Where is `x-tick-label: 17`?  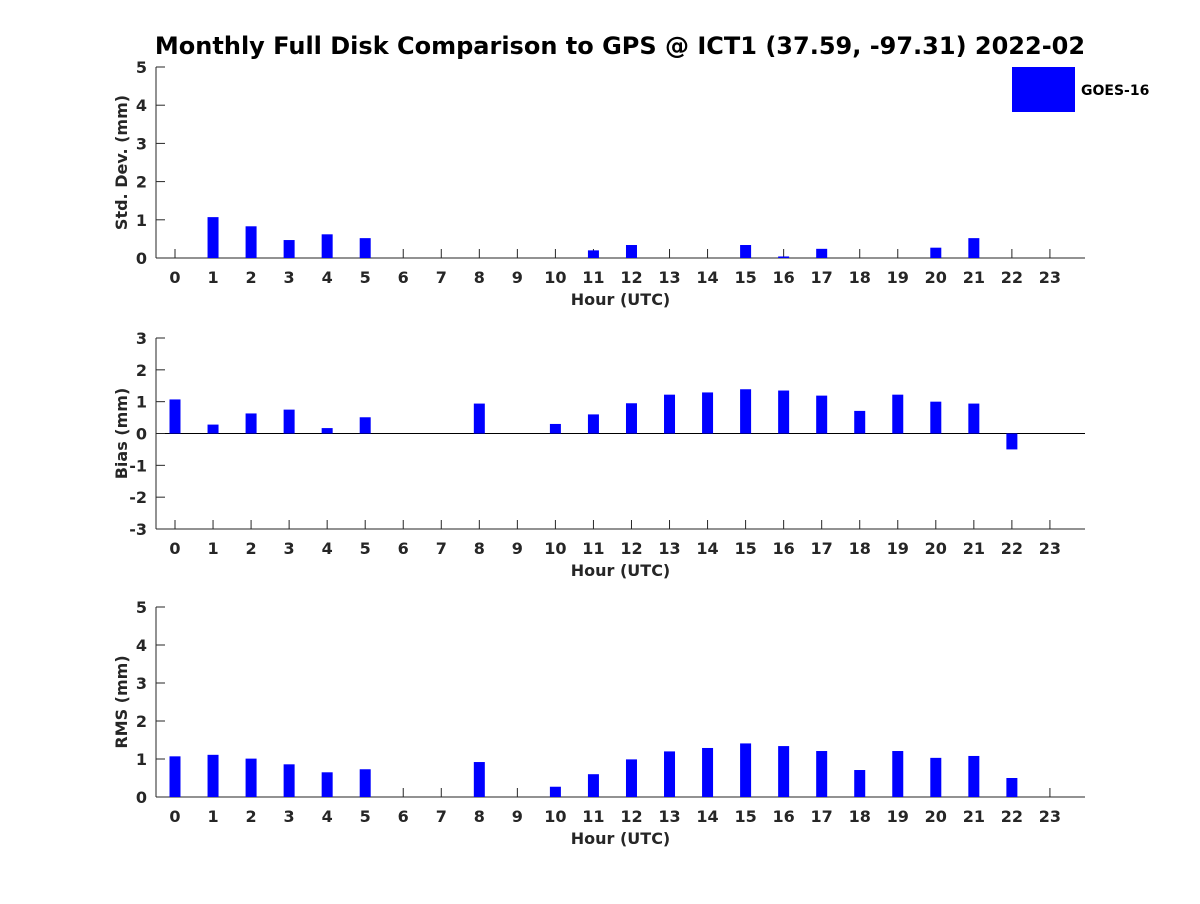
x-tick-label: 17 is located at coordinates (822, 816).